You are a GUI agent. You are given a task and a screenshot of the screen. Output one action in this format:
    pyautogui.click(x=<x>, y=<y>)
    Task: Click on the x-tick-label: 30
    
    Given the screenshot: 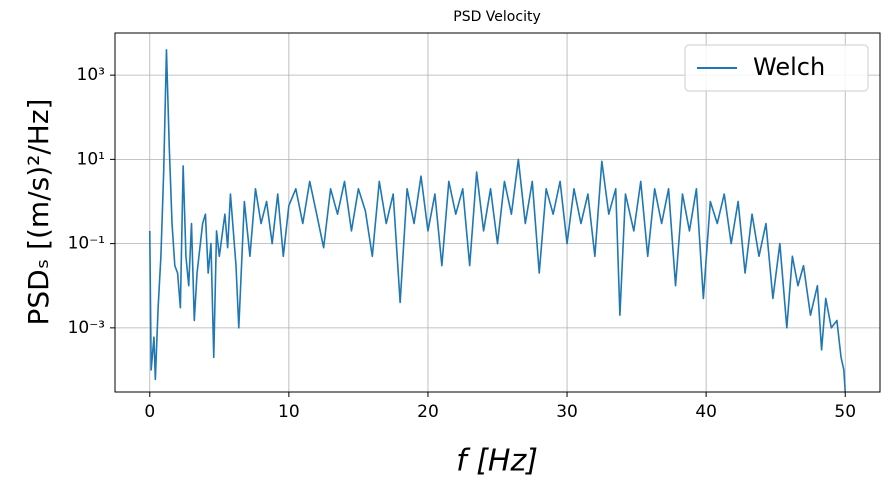 What is the action you would take?
    pyautogui.click(x=567, y=412)
    